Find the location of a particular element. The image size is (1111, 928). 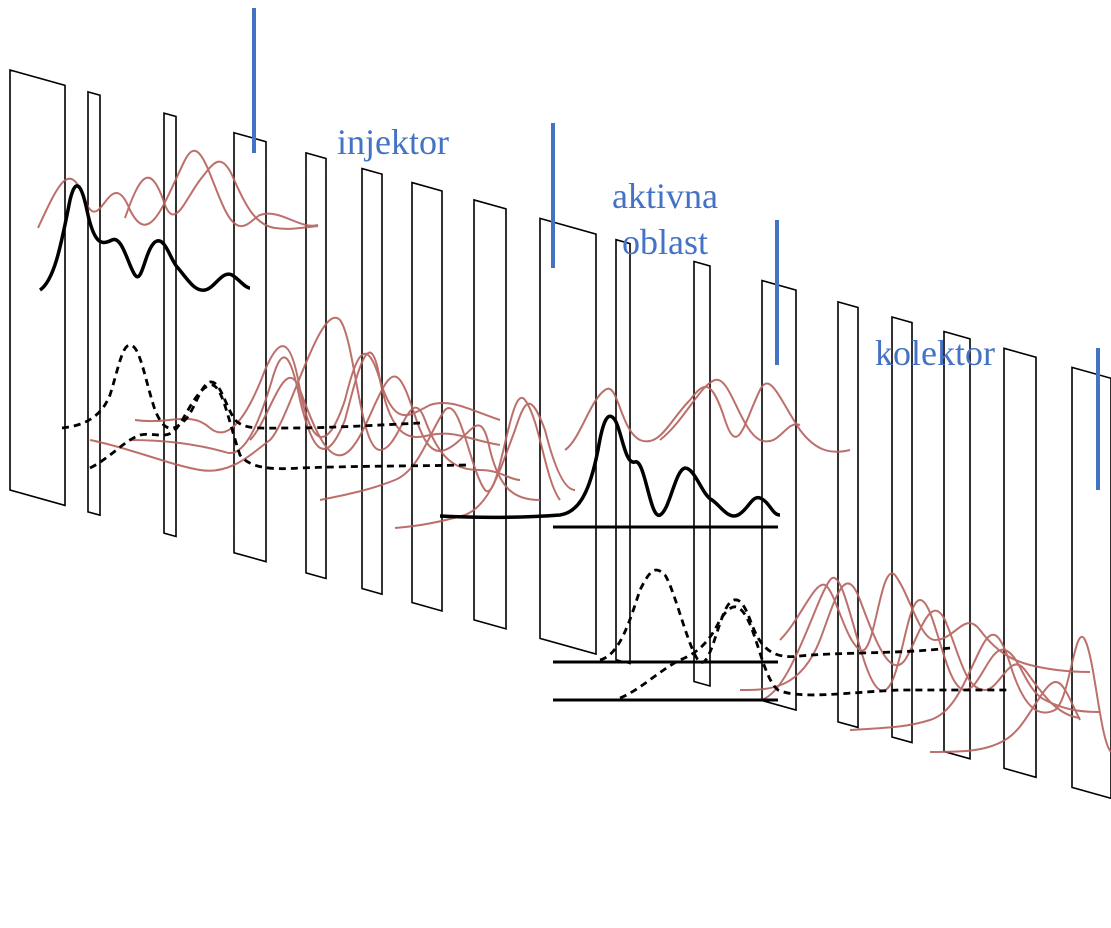

lower-state-1-collector is located at coordinates (775, 616).